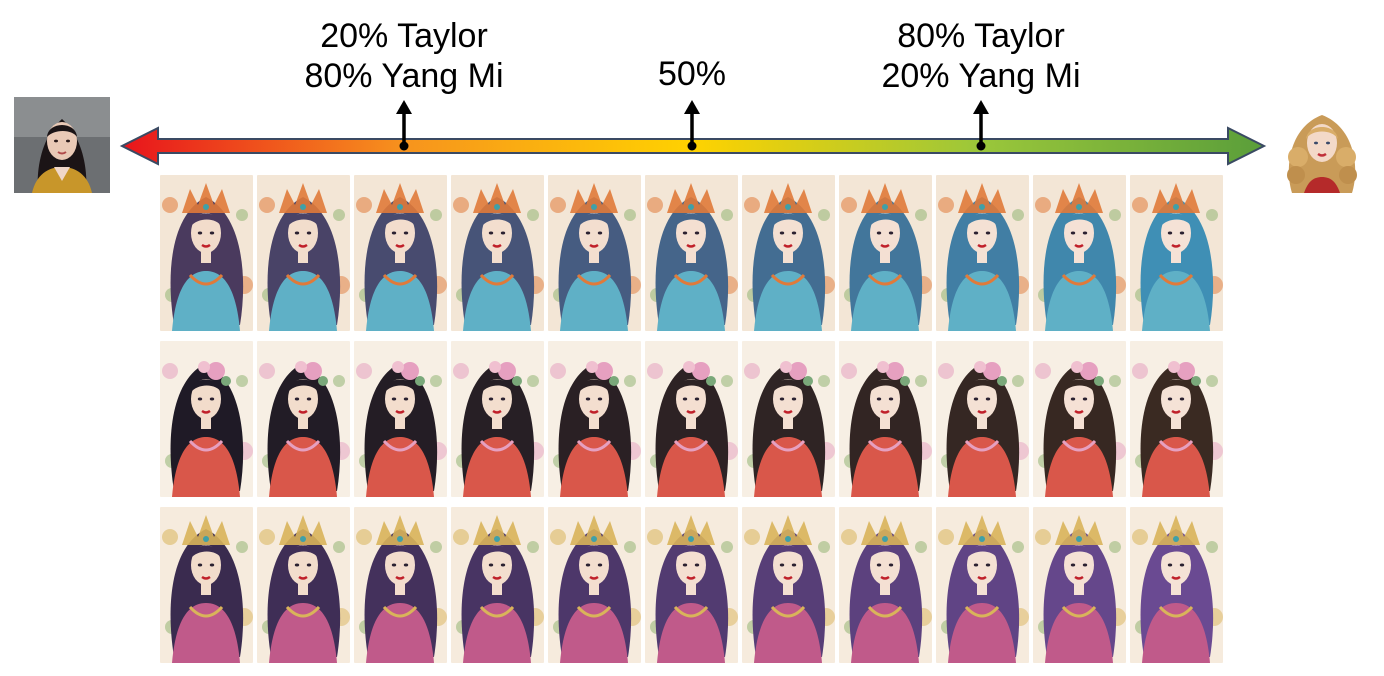 This screenshot has width=1384, height=676. Describe the element at coordinates (1322, 145) in the screenshot. I see `right-portrait-image` at that location.